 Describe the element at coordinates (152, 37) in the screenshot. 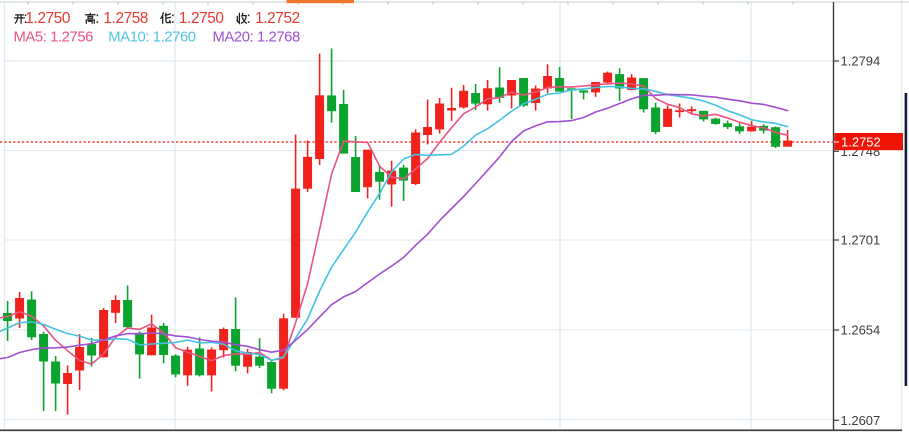

I see `svg-text: MA10: 1.2760` at that location.